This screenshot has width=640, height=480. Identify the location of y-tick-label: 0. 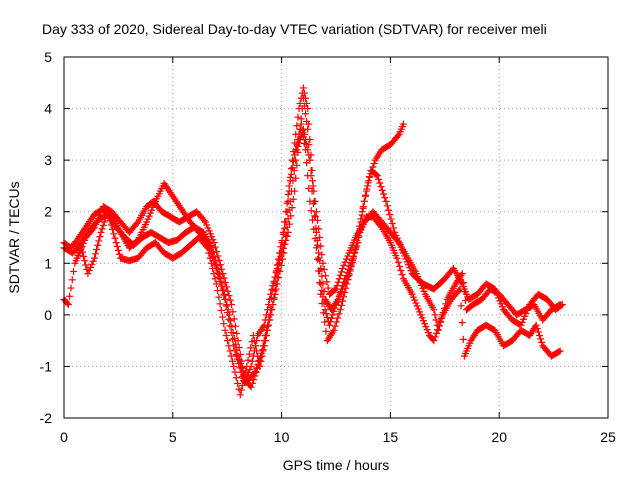
(48, 315).